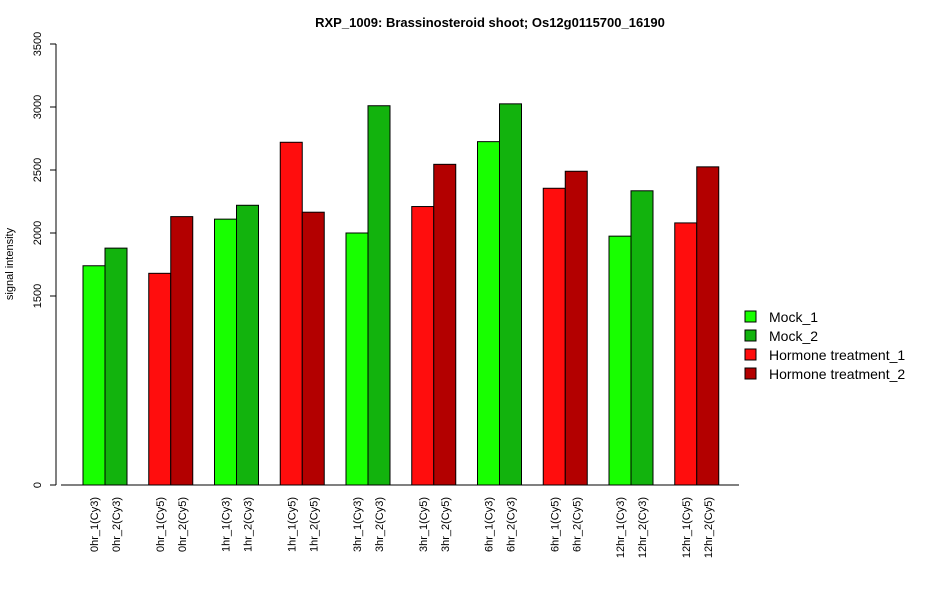 The image size is (950, 600). What do you see at coordinates (227, 524) in the screenshot?
I see `x-tick-label: 1hr_1(Cy3)` at bounding box center [227, 524].